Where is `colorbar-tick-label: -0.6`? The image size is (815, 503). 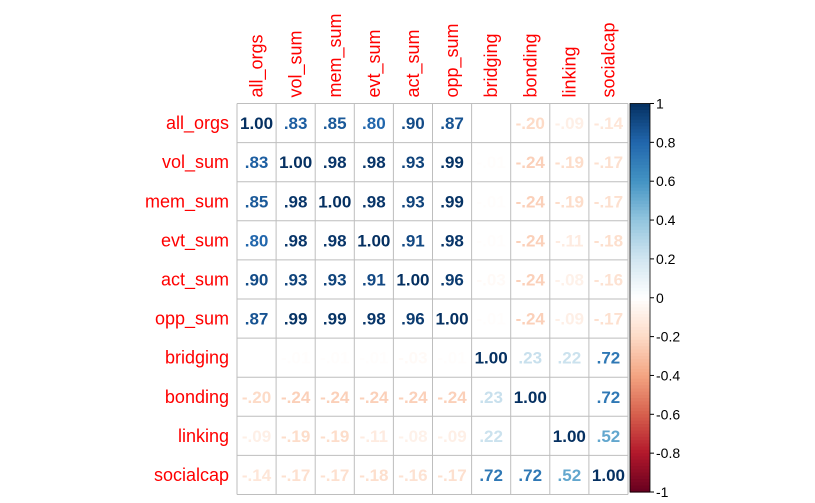 colorbar-tick-label: -0.6 is located at coordinates (668, 414).